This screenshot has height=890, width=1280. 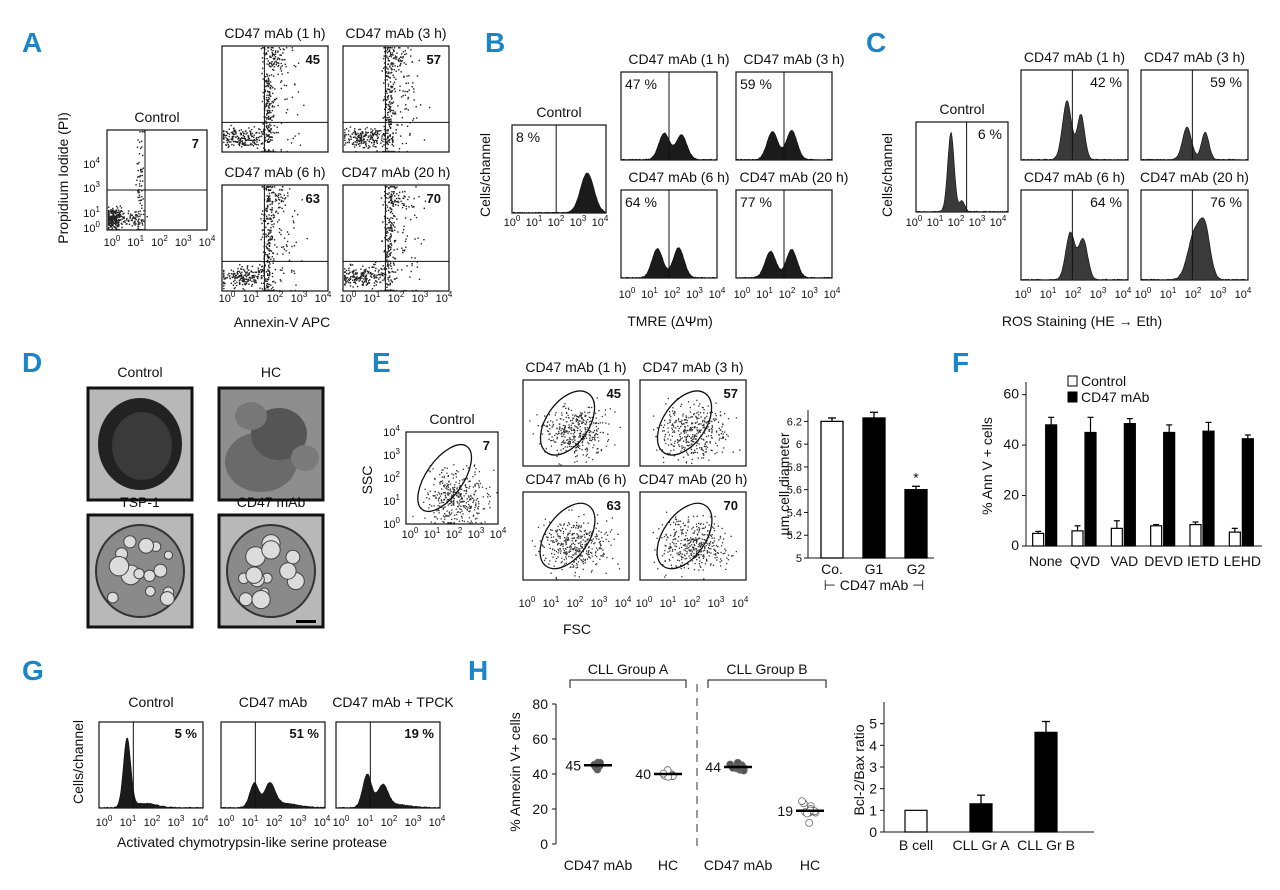 I want to click on x-tick-label: 10², so click(x=274, y=821).